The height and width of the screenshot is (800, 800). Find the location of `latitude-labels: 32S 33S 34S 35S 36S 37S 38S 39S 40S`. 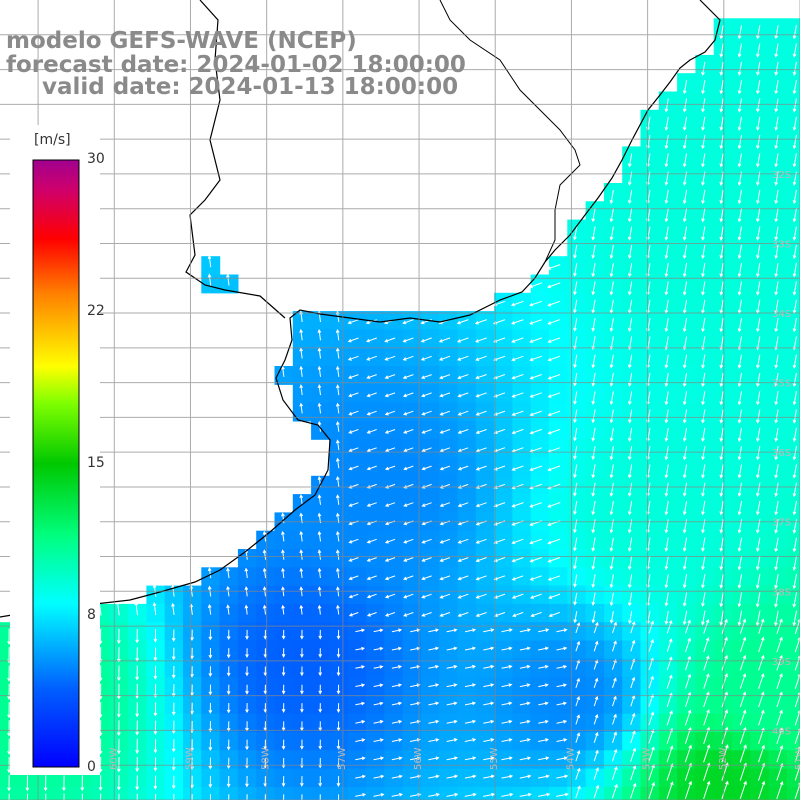

latitude-labels: 32S 33S 34S 35S 36S 37S 38S 39S 40S is located at coordinates (781, 454).